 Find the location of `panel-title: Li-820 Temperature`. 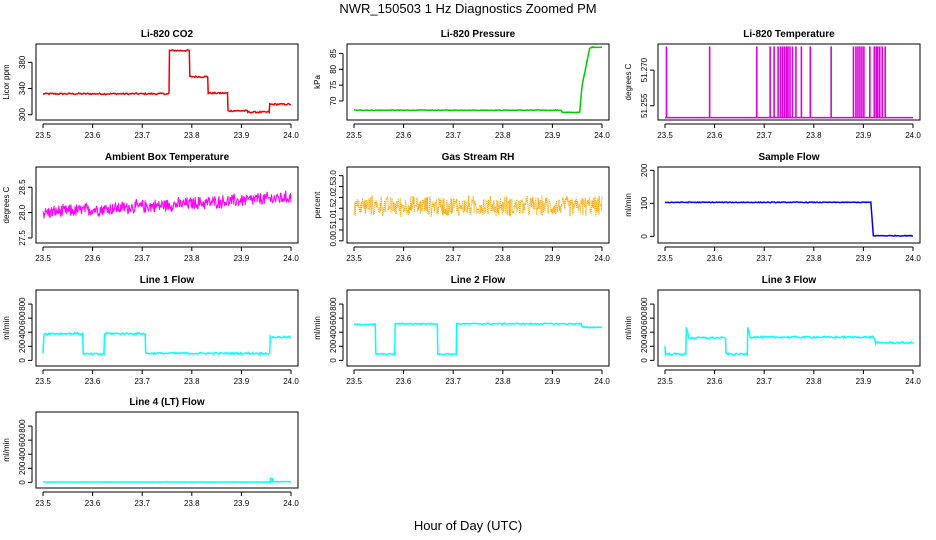

panel-title: Li-820 Temperature is located at coordinates (789, 34).